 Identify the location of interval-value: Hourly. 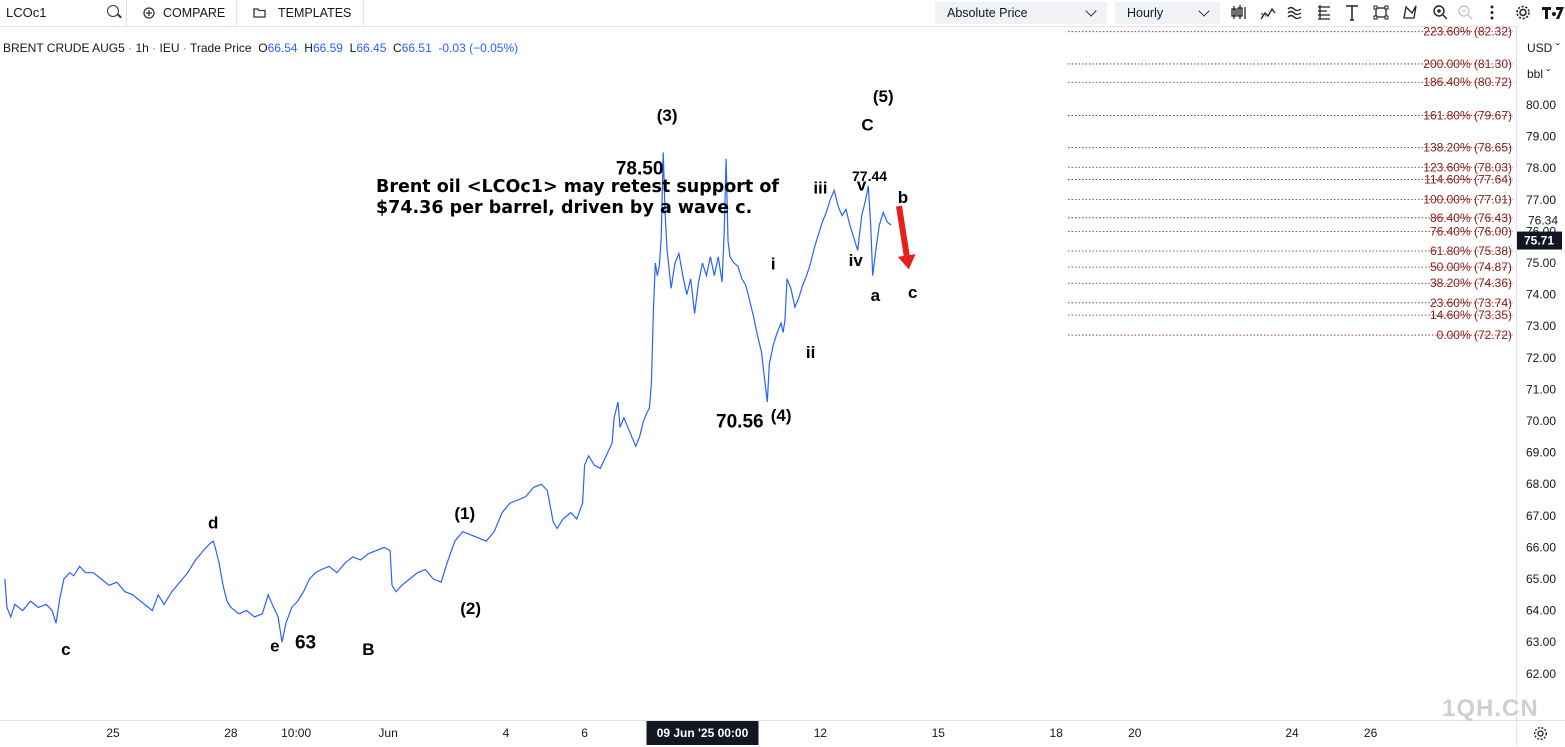
(1145, 13).